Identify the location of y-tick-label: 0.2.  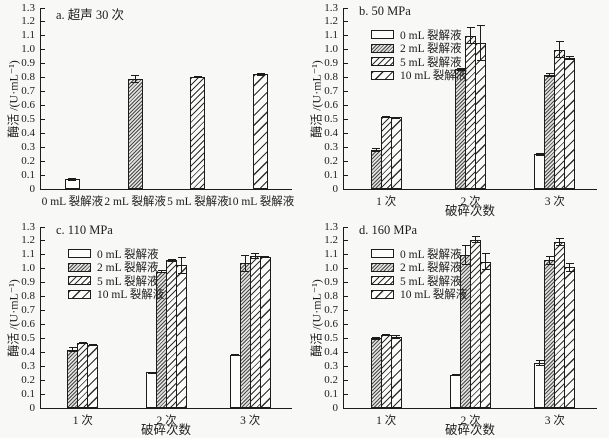
(331, 379).